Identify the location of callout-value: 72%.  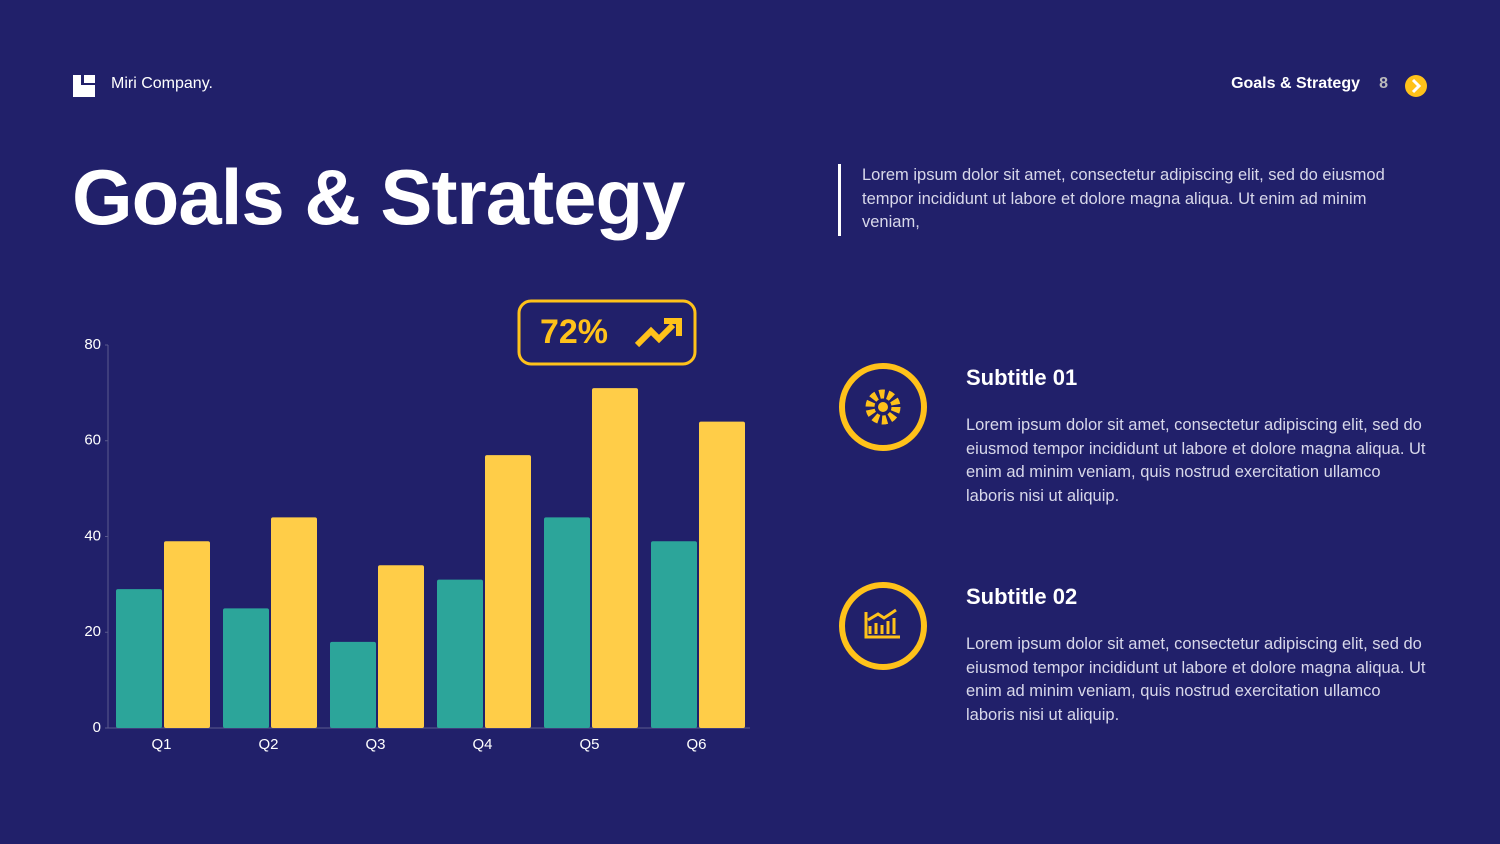
(574, 332).